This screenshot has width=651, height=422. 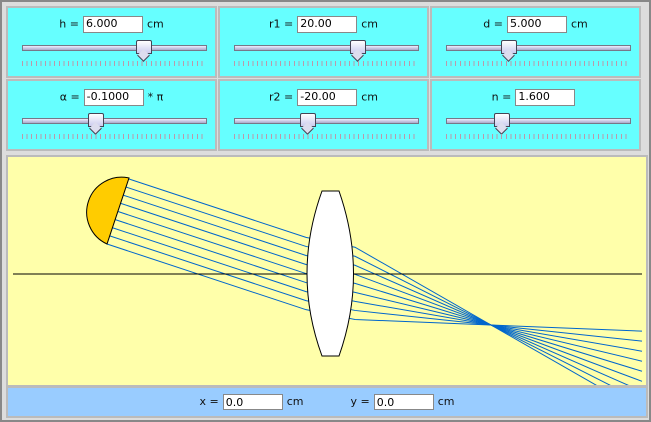 I want to click on param-label: n =, so click(x=501, y=97).